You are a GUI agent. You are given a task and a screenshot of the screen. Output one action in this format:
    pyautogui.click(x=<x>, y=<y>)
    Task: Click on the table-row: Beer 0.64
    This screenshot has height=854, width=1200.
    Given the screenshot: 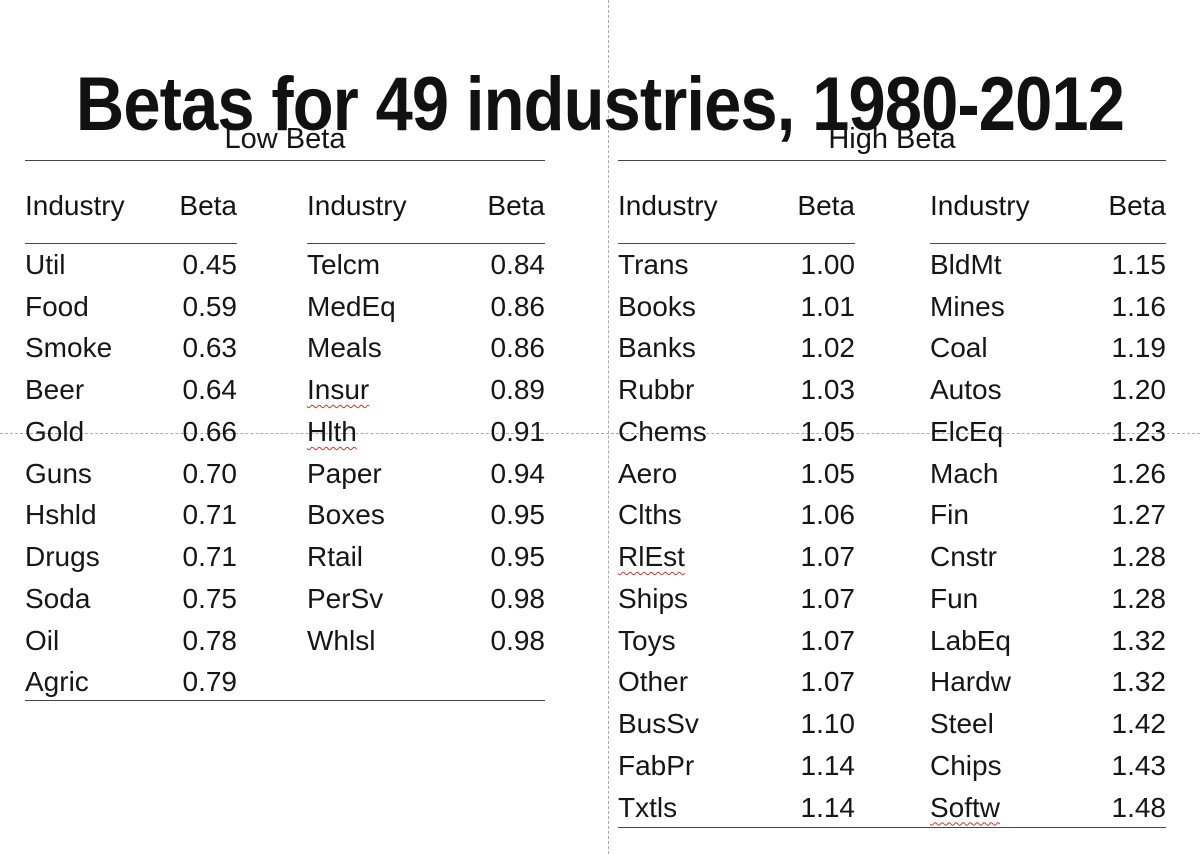 What is the action you would take?
    pyautogui.click(x=131, y=390)
    